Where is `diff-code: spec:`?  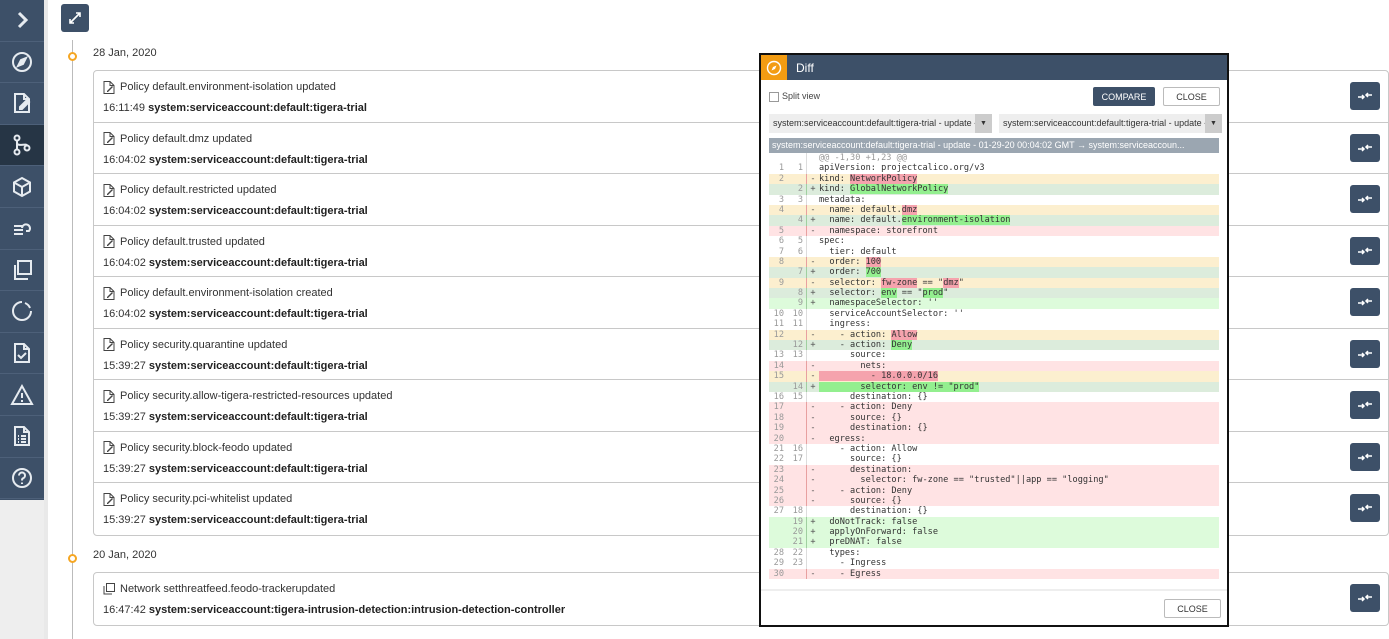 diff-code: spec: is located at coordinates (832, 241).